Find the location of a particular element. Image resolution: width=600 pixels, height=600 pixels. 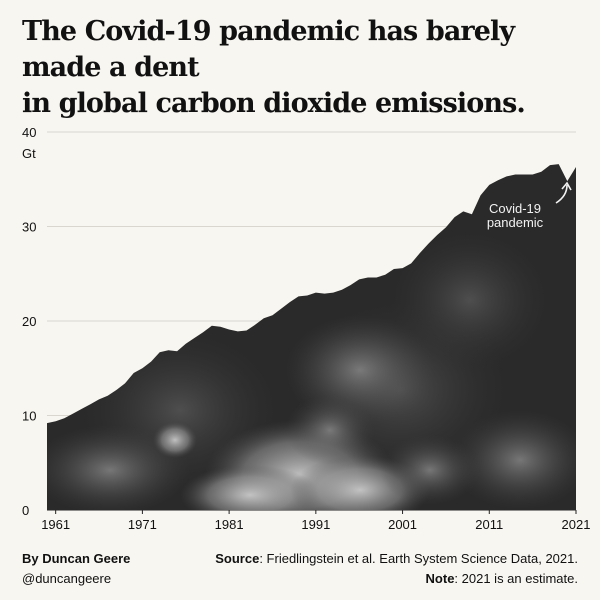

y-tick-label-40: 40 is located at coordinates (29, 132).